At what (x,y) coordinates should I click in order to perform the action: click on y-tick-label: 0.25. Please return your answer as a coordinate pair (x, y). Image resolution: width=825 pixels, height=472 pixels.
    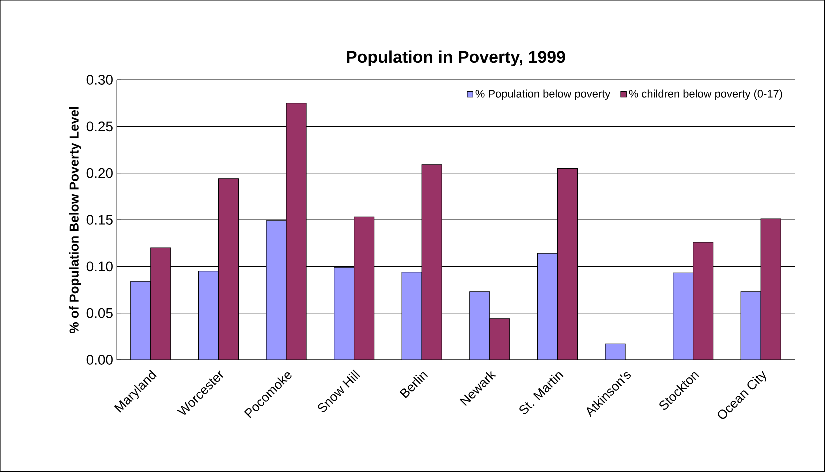
    Looking at the image, I should click on (99, 127).